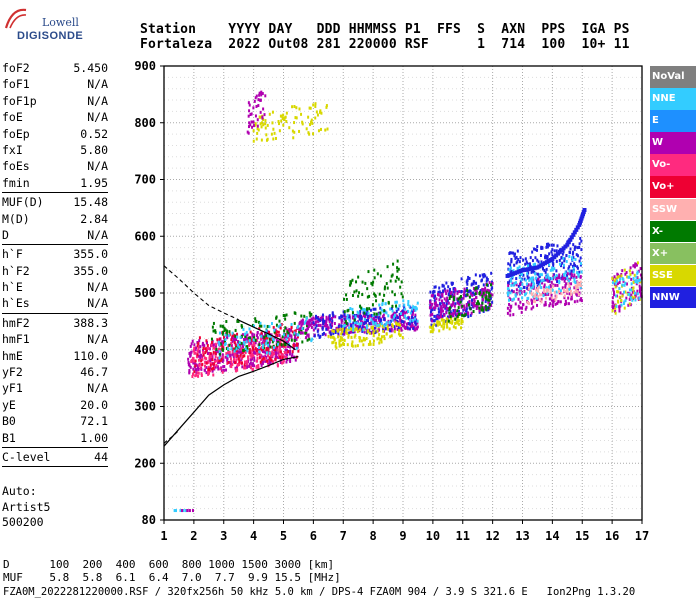  I want to click on param-value: 5.80, so click(94, 149).